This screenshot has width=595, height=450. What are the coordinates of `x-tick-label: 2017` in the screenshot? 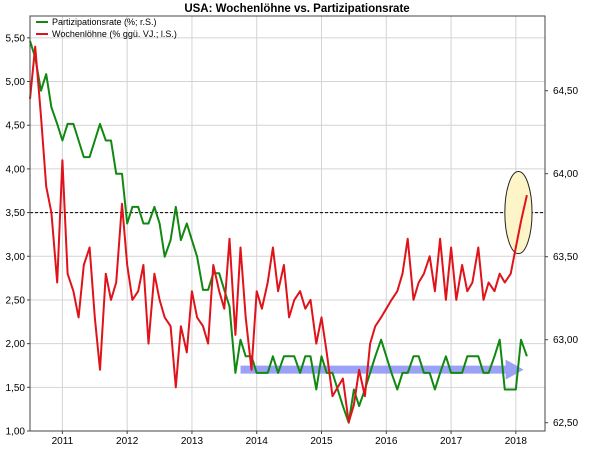 It's located at (451, 441).